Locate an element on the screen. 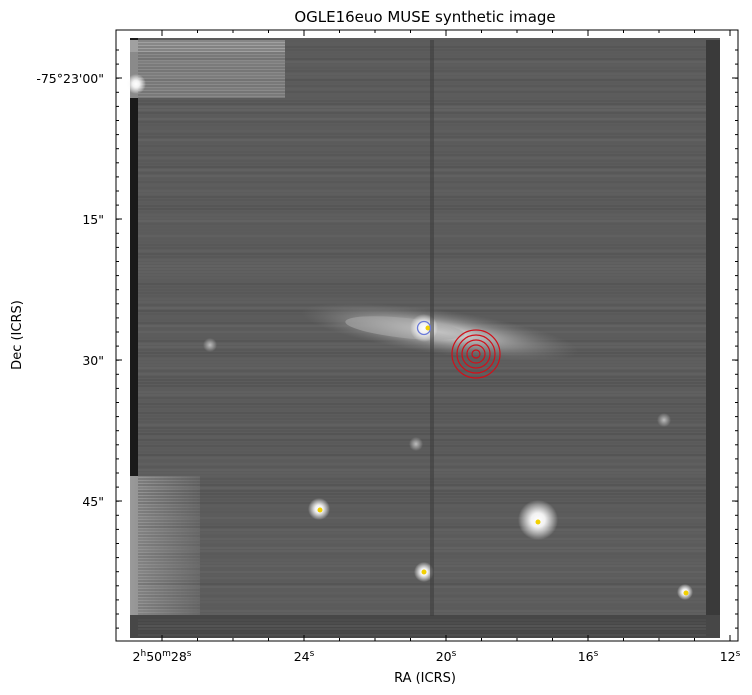 The image size is (752, 695). y-axis-label: Dec (ICRS) is located at coordinates (17, 335).